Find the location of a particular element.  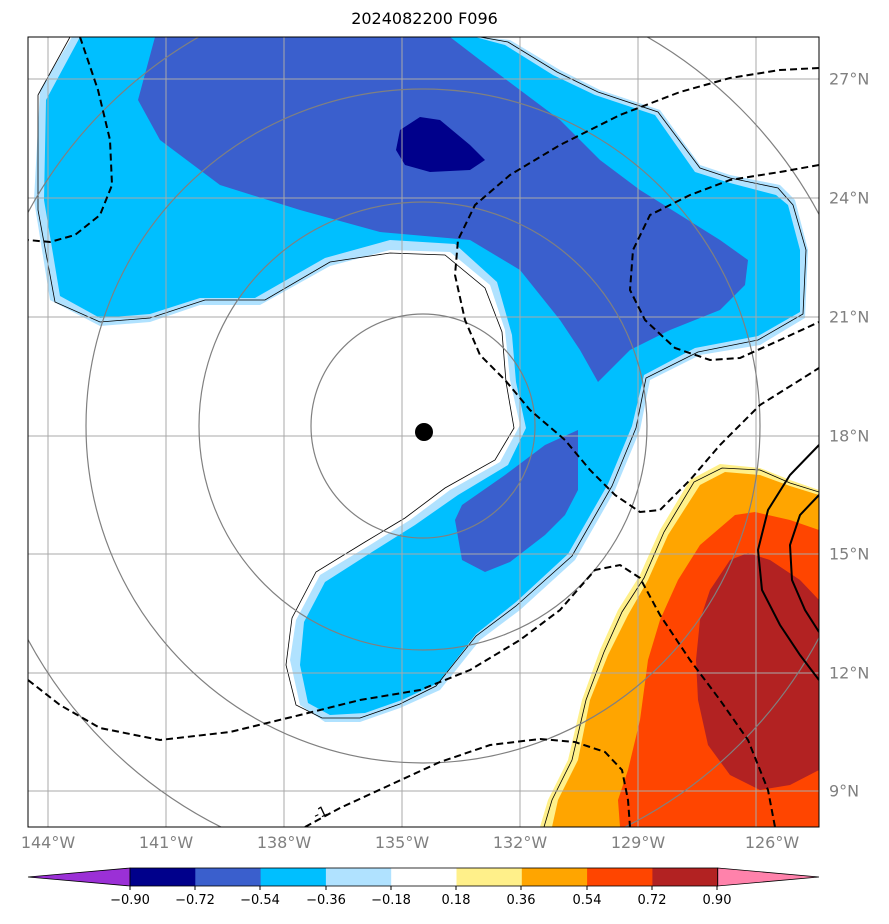

colorbar-frame is located at coordinates (424, 877).